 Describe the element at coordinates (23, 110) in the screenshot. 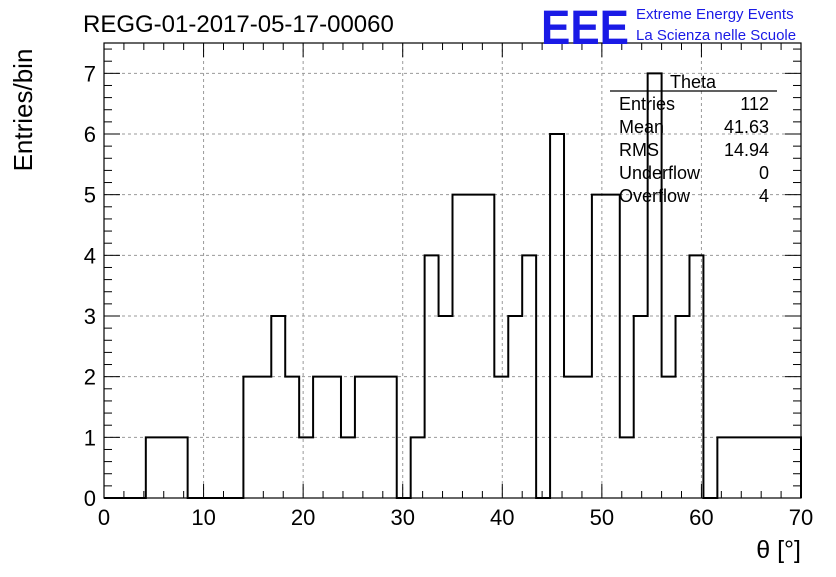

I see `y-axis-label: Entries/bin` at that location.